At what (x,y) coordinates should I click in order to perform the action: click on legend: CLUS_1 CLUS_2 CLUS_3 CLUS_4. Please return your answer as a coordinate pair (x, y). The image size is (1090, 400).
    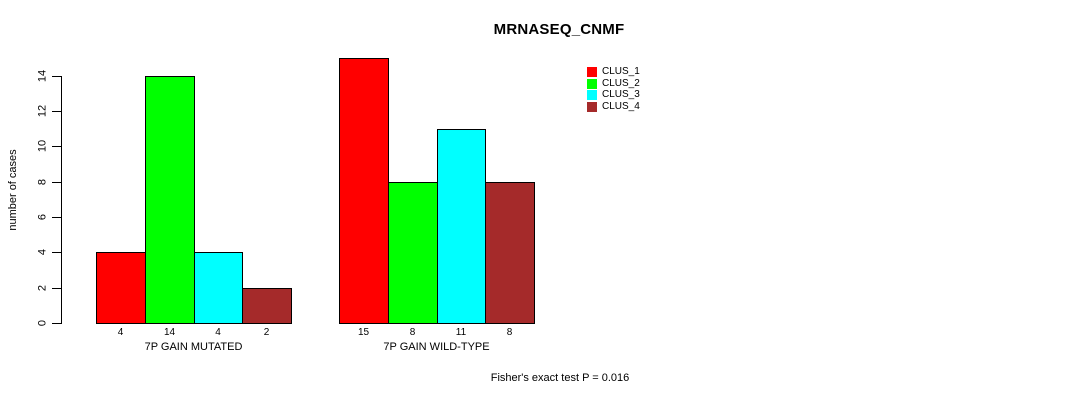
    Looking at the image, I should click on (627, 91).